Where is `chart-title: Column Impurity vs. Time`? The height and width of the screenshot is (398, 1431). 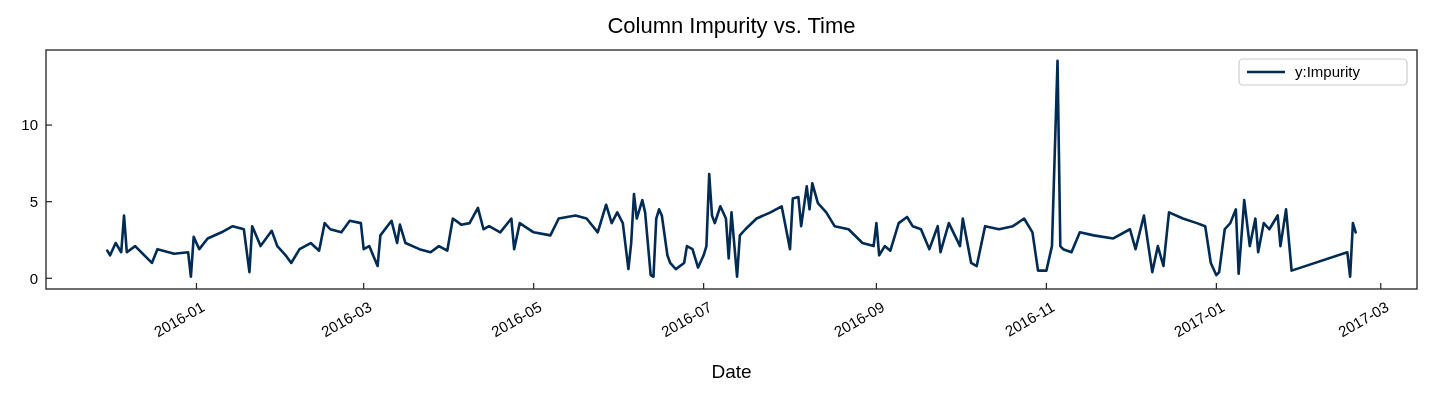 chart-title: Column Impurity vs. Time is located at coordinates (731, 25).